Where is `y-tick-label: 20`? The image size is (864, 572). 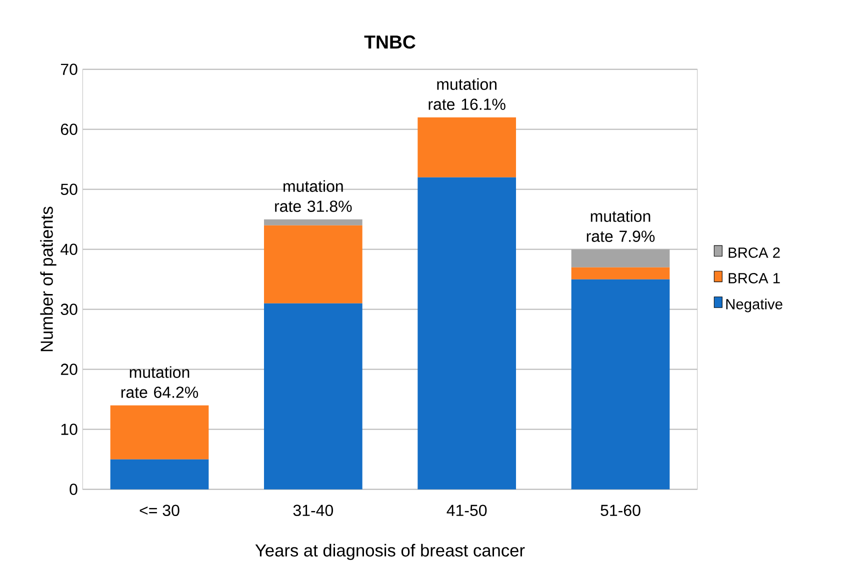 y-tick-label: 20 is located at coordinates (69, 369).